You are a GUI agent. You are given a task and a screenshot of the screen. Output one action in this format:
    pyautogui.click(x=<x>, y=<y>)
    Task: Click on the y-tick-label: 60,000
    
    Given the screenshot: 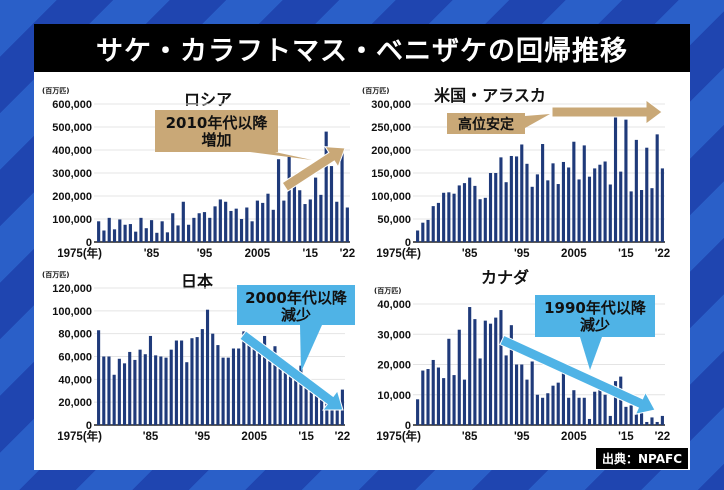 What is the action you would take?
    pyautogui.click(x=75, y=358)
    